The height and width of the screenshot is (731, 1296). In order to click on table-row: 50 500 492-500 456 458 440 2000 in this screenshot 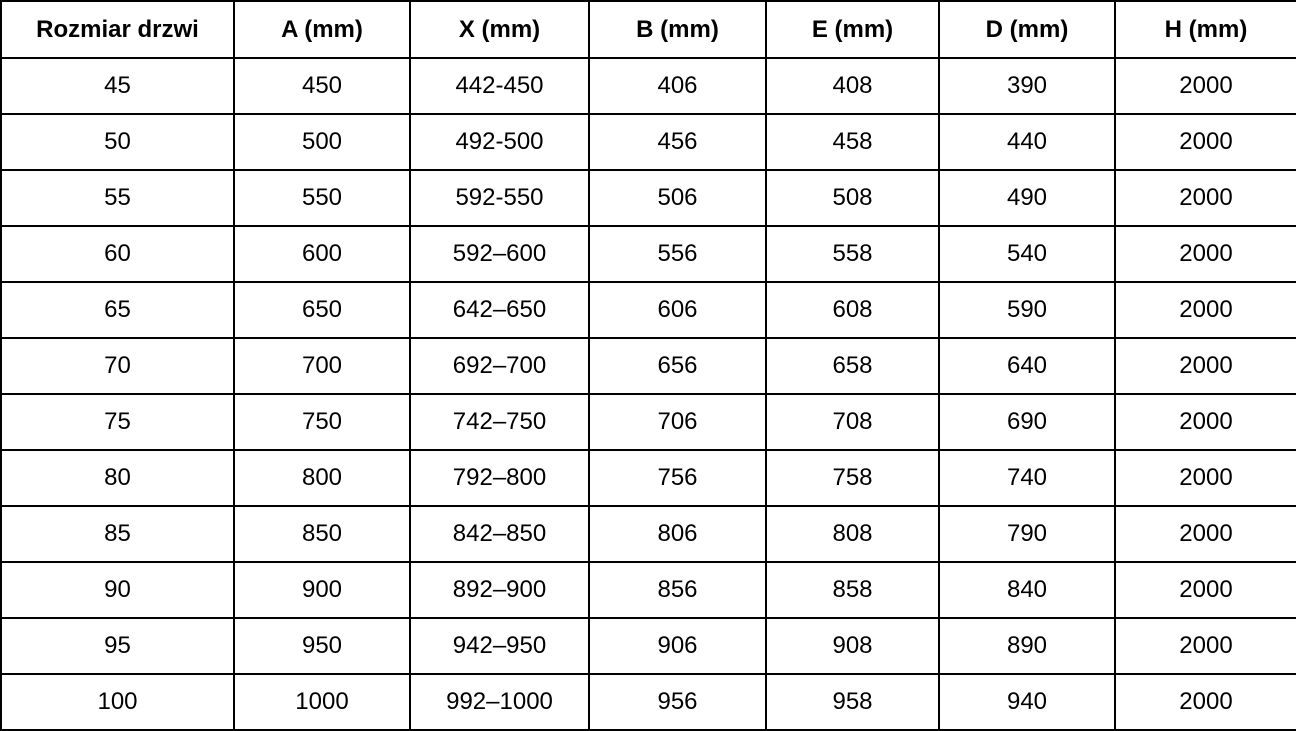, I will do `click(648, 142)`.